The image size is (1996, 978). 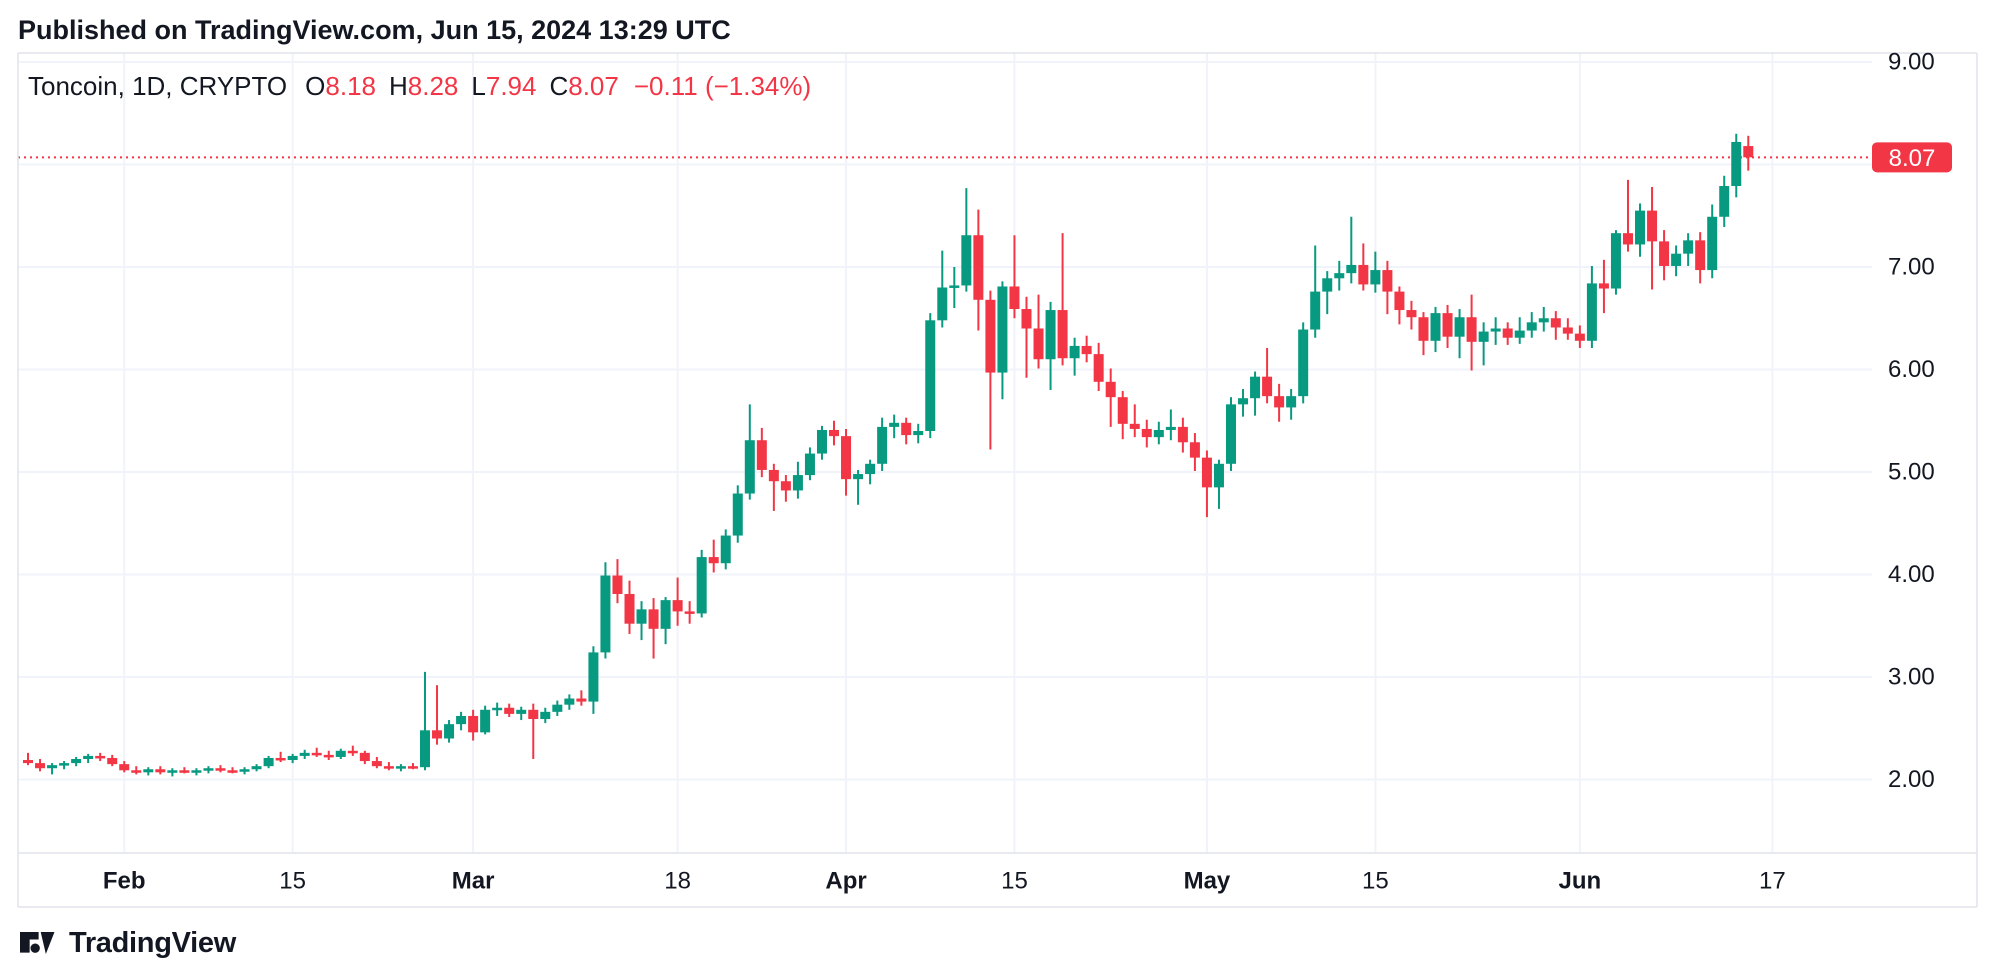 What do you see at coordinates (350, 86) in the screenshot?
I see `open-value: 8.18` at bounding box center [350, 86].